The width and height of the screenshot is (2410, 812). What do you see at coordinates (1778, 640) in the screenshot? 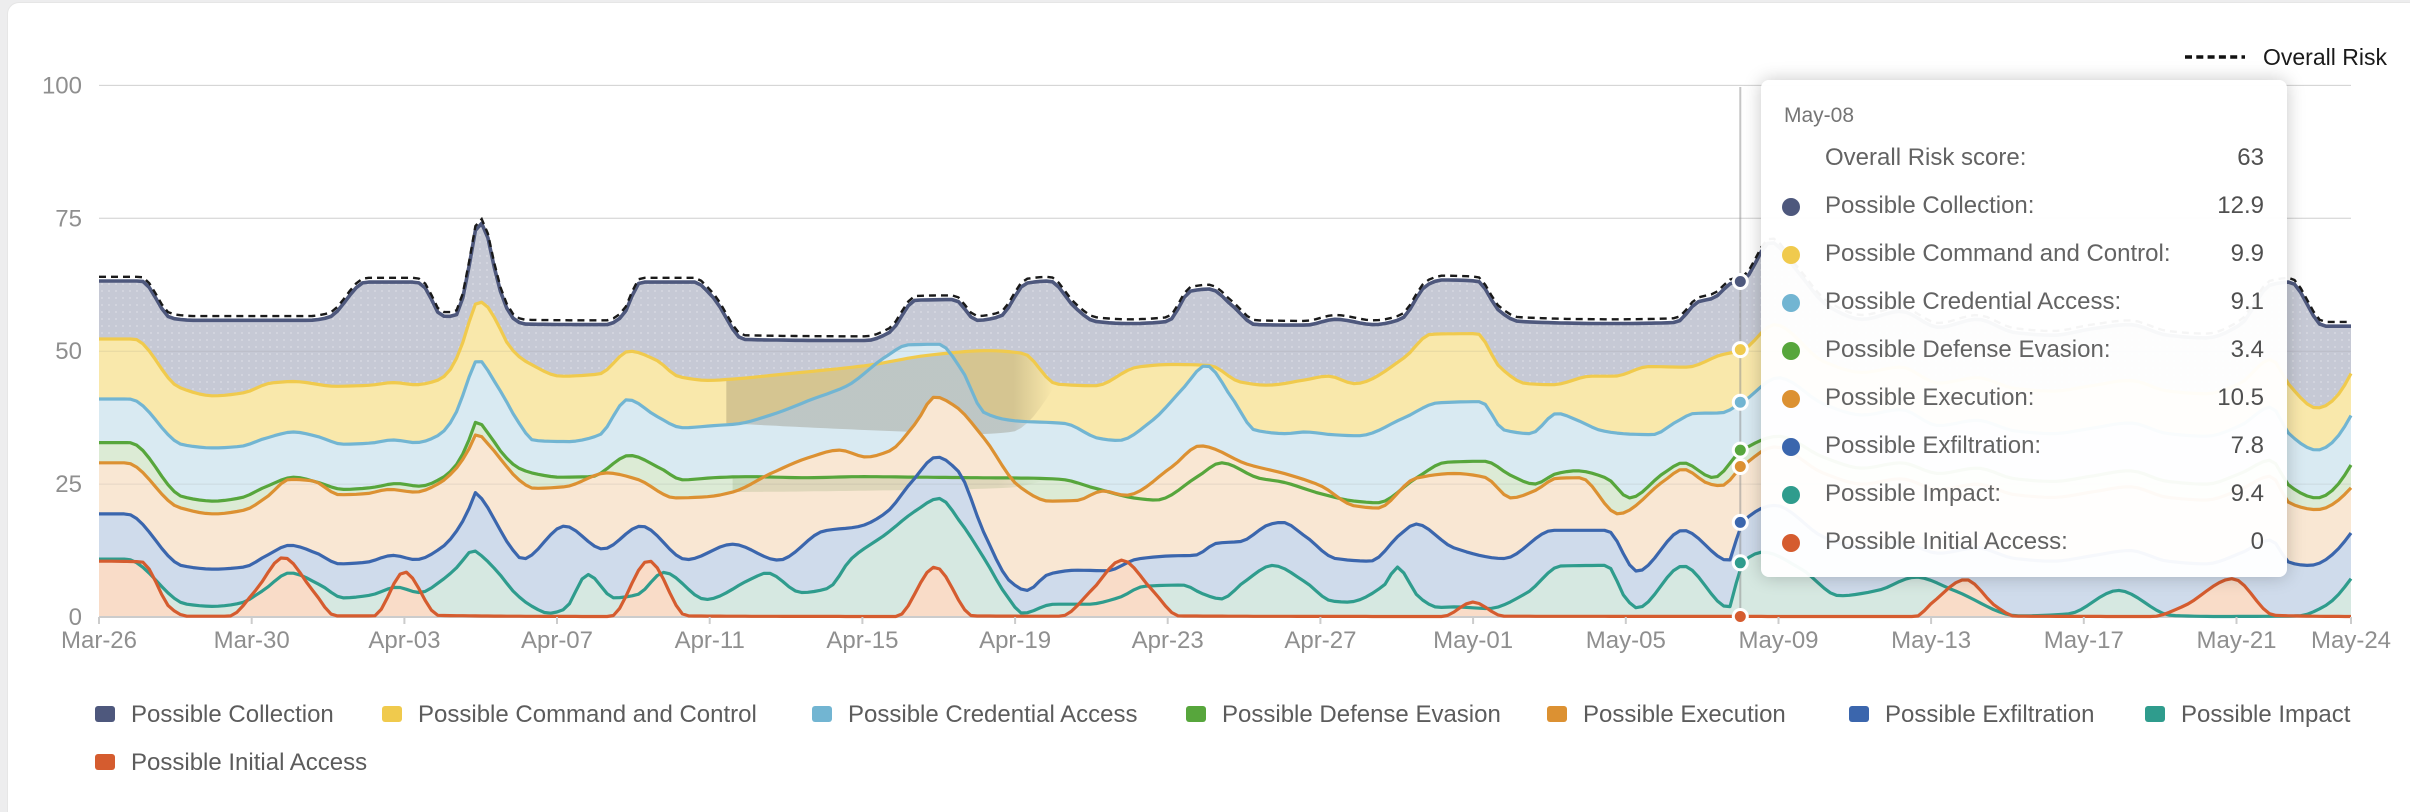
I see `svg-text: May-09` at bounding box center [1778, 640].